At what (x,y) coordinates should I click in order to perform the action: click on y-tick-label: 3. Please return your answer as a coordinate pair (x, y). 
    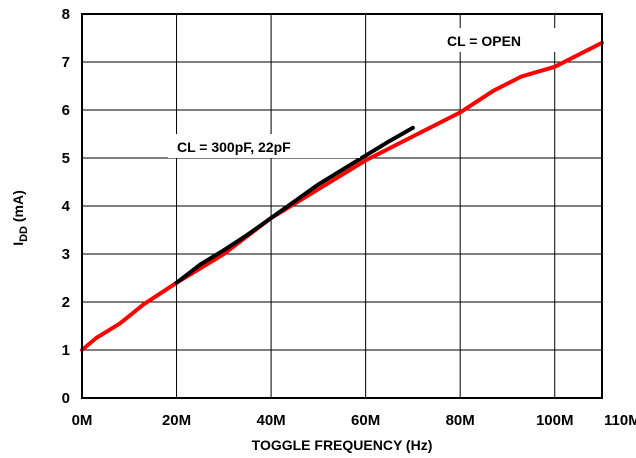
    Looking at the image, I should click on (66, 254).